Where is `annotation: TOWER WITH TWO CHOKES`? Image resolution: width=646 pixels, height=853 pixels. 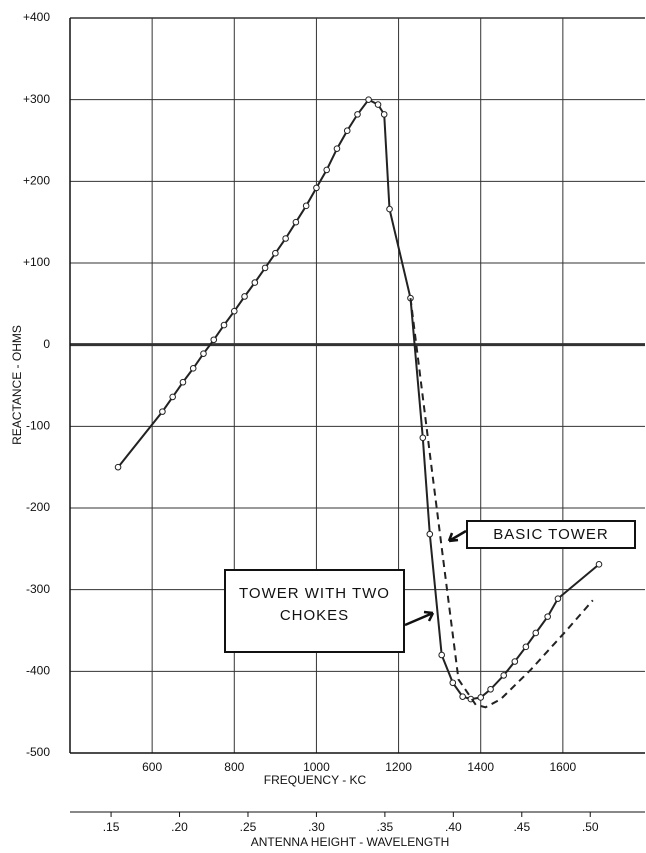
annotation: TOWER WITH TWO CHOKES is located at coordinates (314, 611).